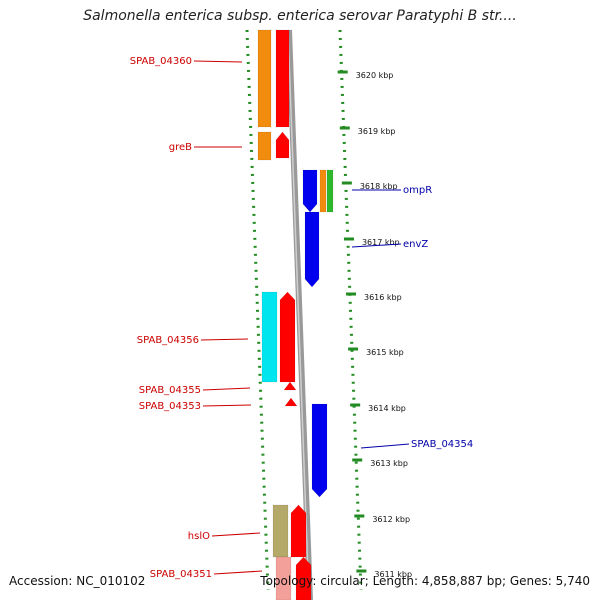  Describe the element at coordinates (257, 310) in the screenshot. I see `left-ruler` at that location.